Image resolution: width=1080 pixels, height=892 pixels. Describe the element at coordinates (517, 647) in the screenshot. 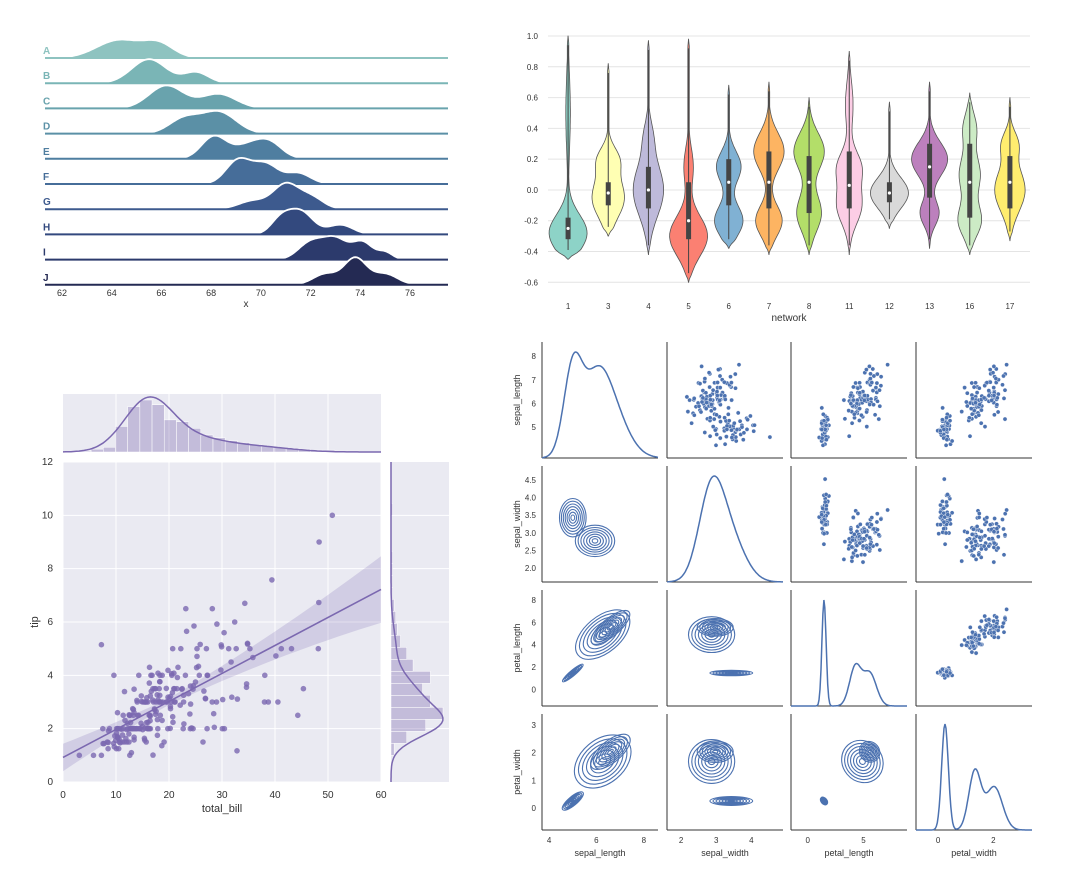

I see `pair-ylabel: petal_length` at that location.